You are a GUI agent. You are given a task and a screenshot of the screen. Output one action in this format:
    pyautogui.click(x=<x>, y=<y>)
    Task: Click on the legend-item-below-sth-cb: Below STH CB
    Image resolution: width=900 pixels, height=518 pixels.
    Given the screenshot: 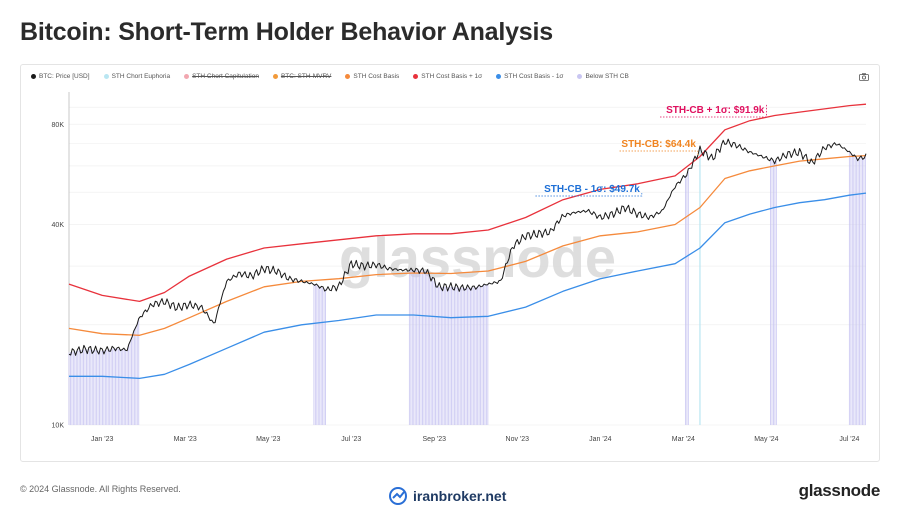 What is the action you would take?
    pyautogui.click(x=603, y=76)
    